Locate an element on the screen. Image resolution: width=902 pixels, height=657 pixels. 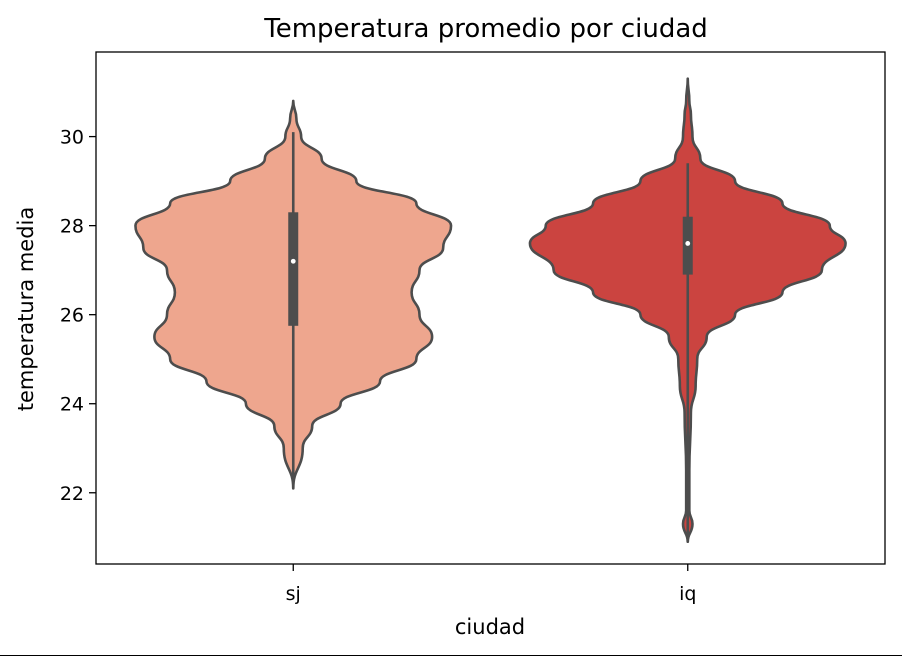
y-tick-label: 30 is located at coordinates (72, 138).